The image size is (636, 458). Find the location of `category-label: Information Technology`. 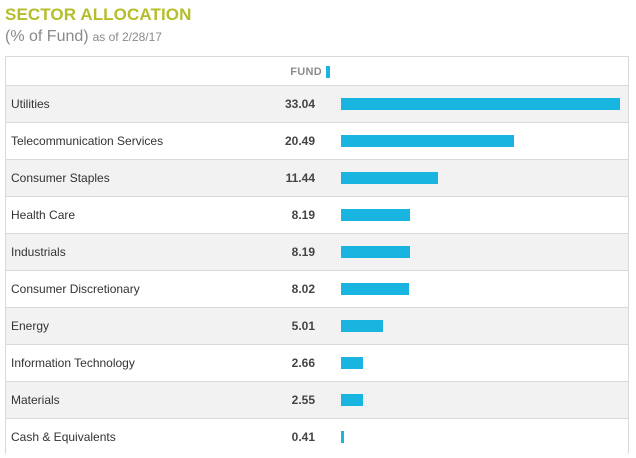

category-label: Information Technology is located at coordinates (73, 363).